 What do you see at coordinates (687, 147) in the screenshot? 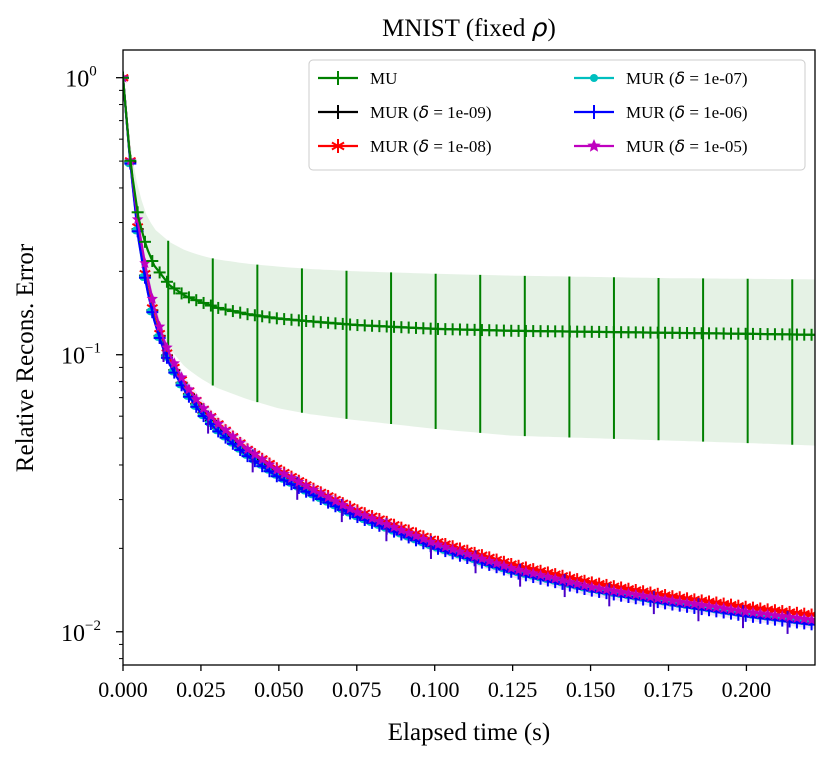
I see `legend-label-MUR-1e-05: MUR (δ = 1e-05)` at bounding box center [687, 147].